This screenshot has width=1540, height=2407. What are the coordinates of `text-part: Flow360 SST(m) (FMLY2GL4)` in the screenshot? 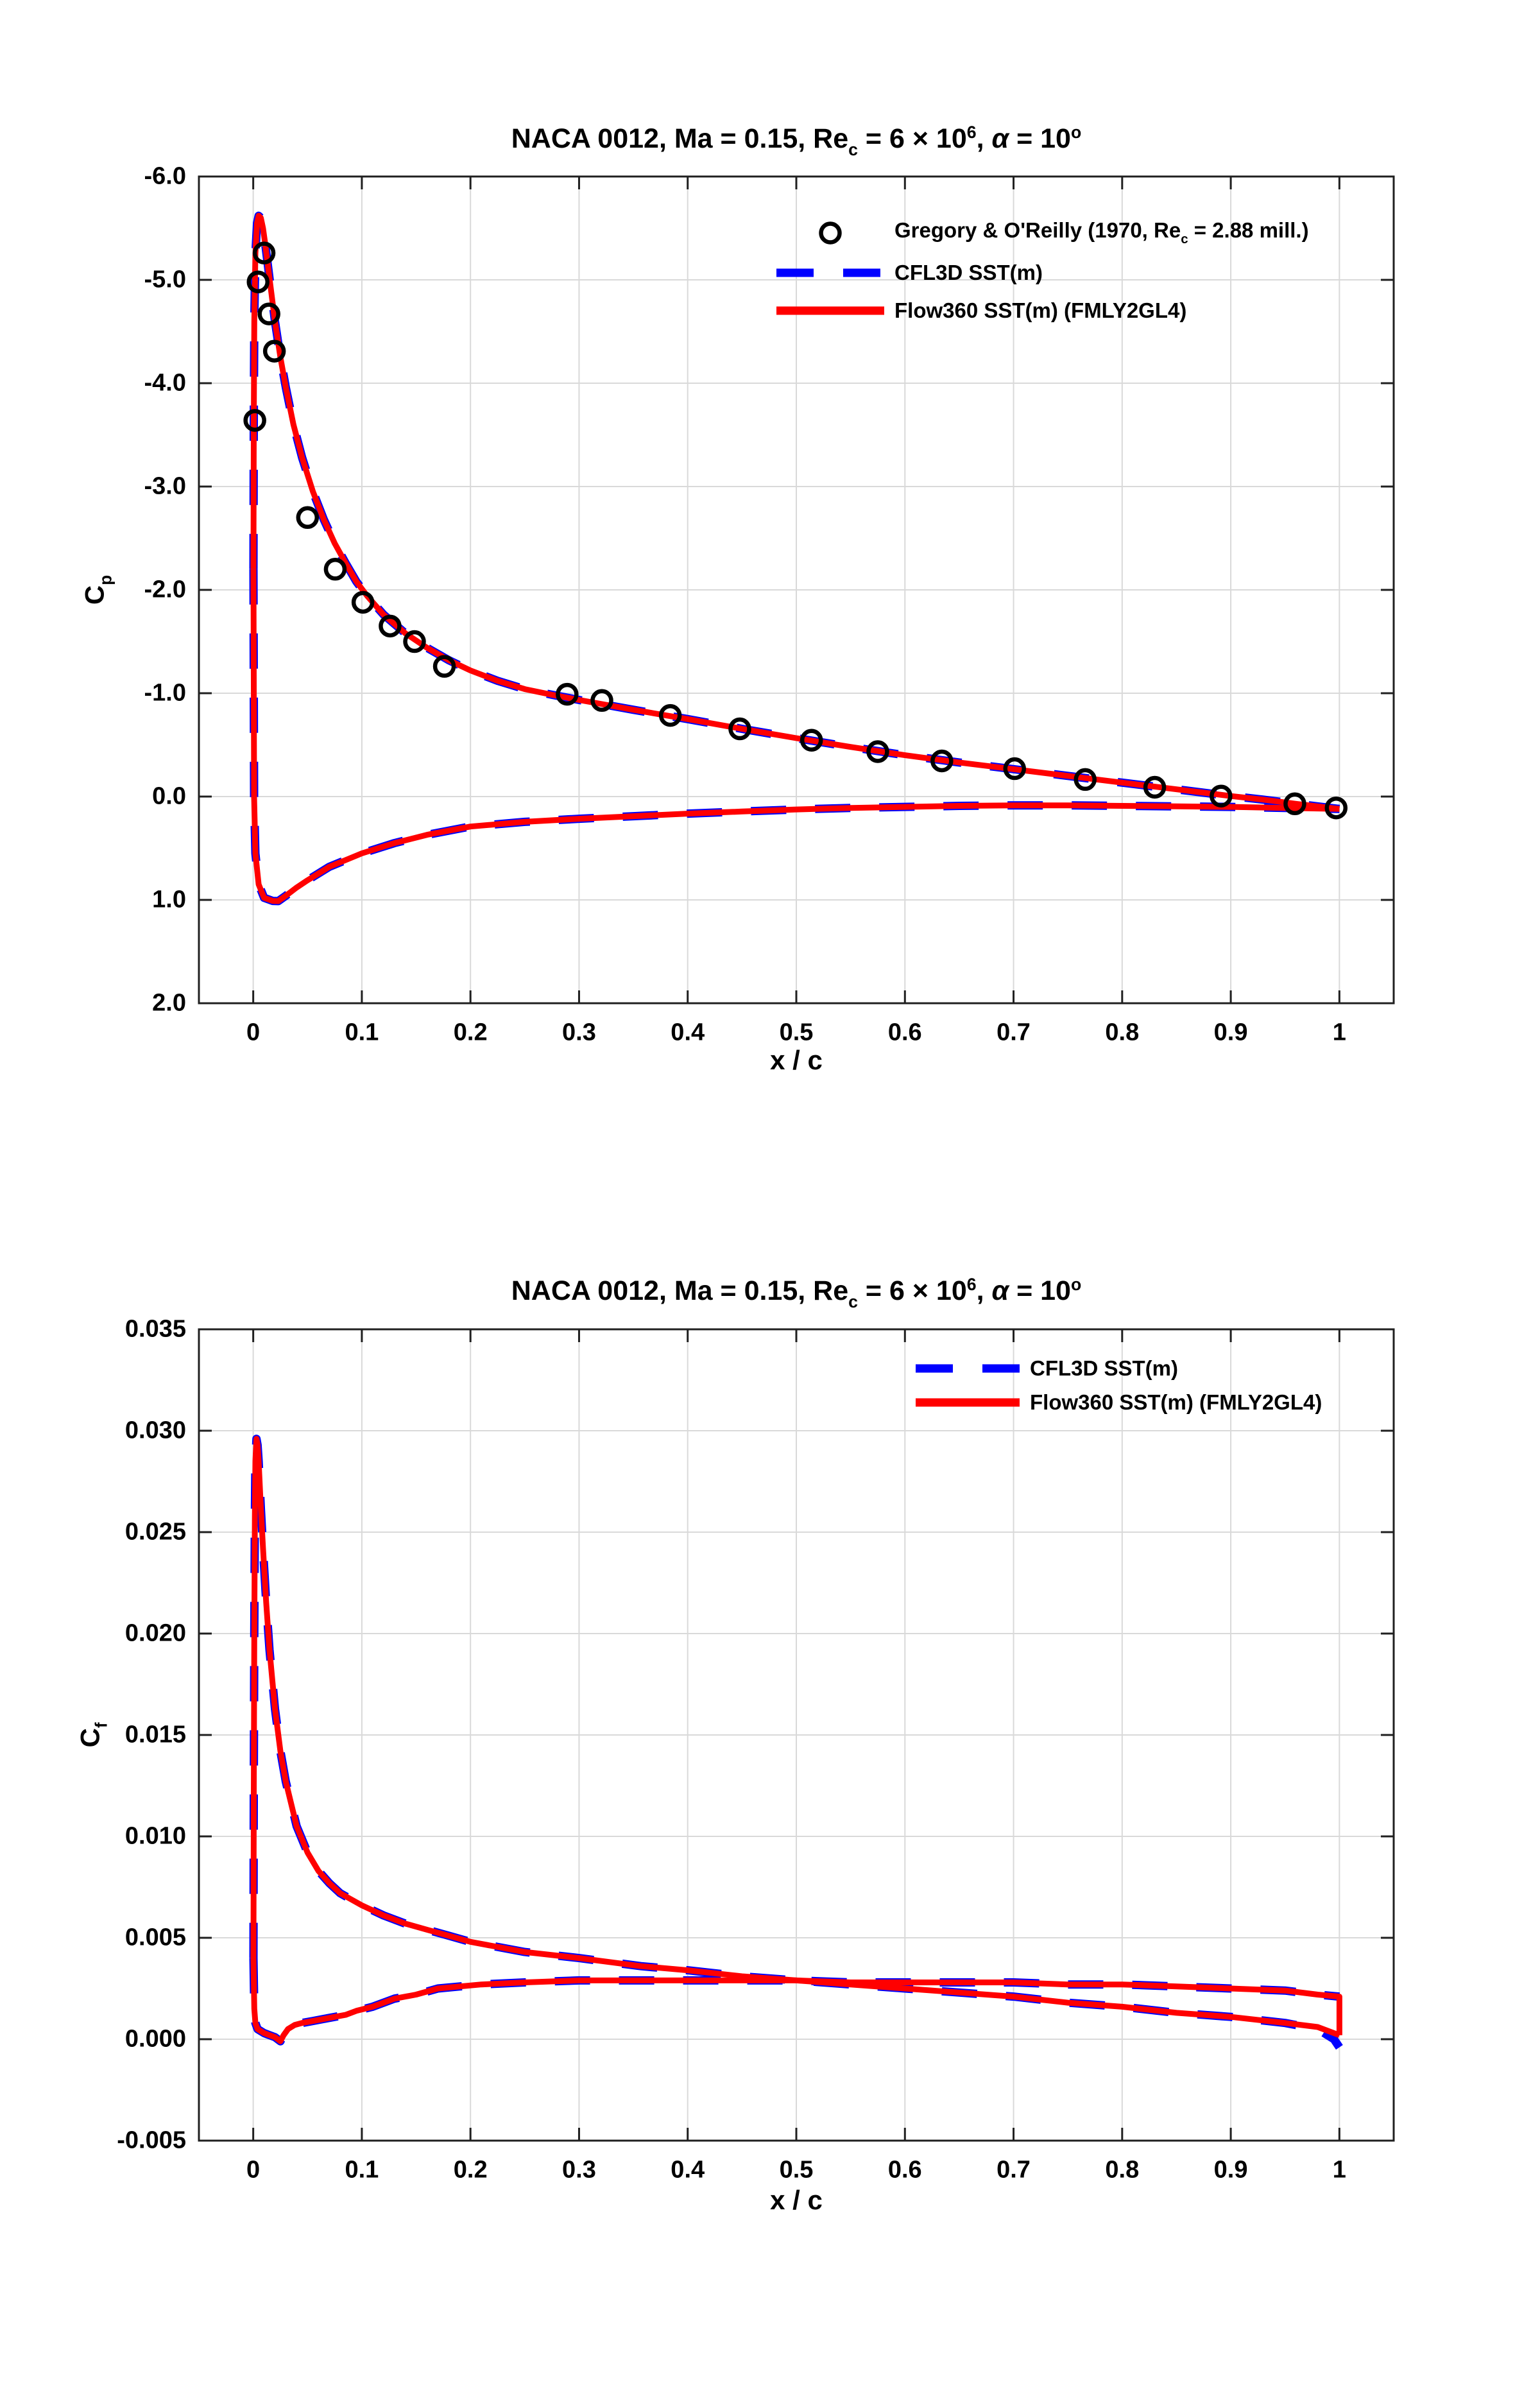 It's located at (1041, 310).